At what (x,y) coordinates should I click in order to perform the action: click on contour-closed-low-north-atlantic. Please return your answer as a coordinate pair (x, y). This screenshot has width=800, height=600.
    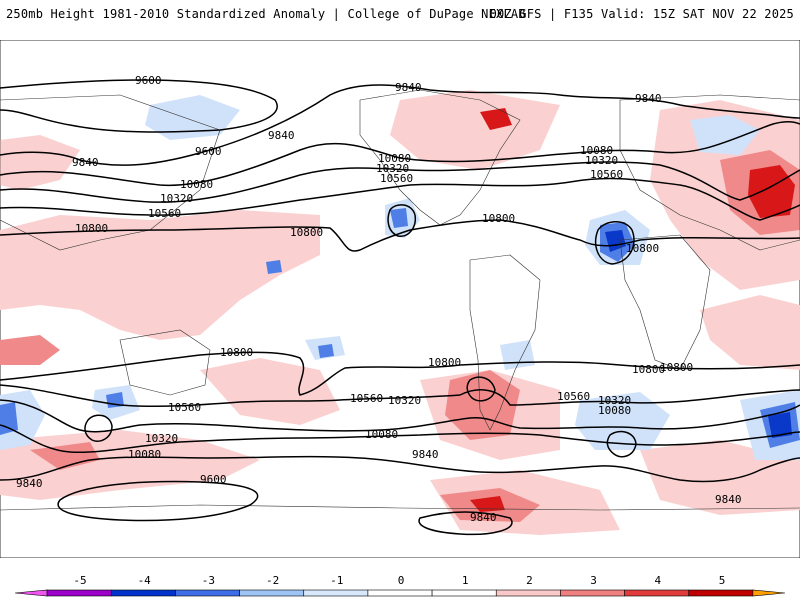
    Looking at the image, I should click on (614, 243).